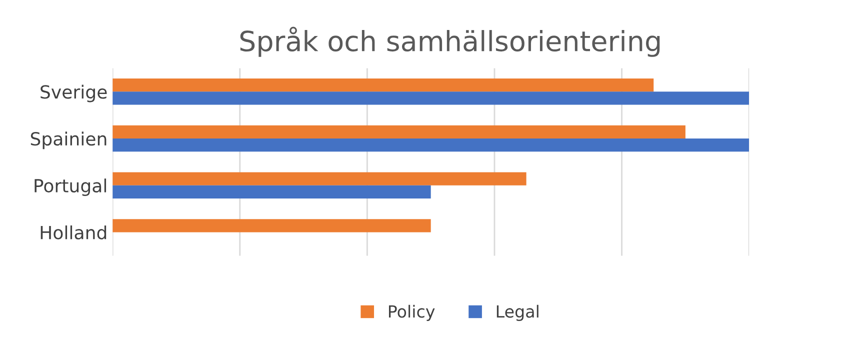 This screenshot has height=341, width=866. Describe the element at coordinates (411, 312) in the screenshot. I see `legend-label: Policy` at that location.